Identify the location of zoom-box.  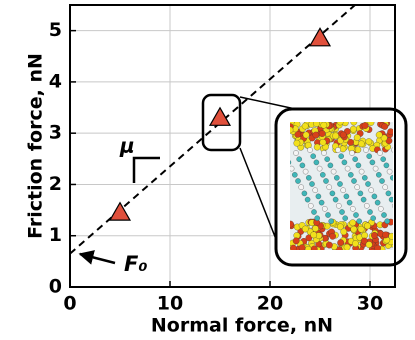
(221, 122).